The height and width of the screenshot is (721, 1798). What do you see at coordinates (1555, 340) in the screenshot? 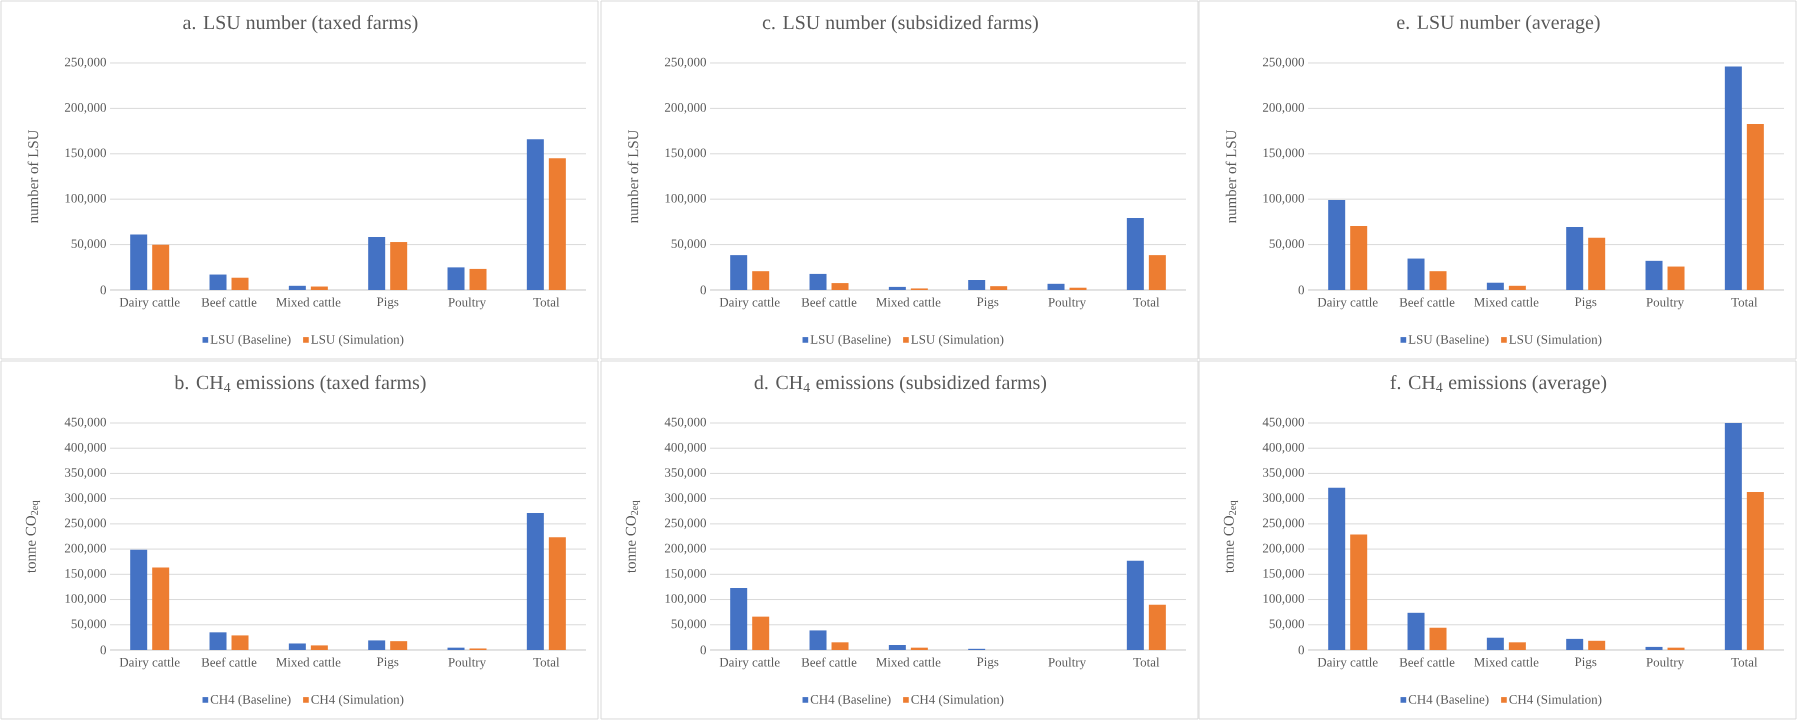
I see `legend-label: LSU (Simulation)` at bounding box center [1555, 340].